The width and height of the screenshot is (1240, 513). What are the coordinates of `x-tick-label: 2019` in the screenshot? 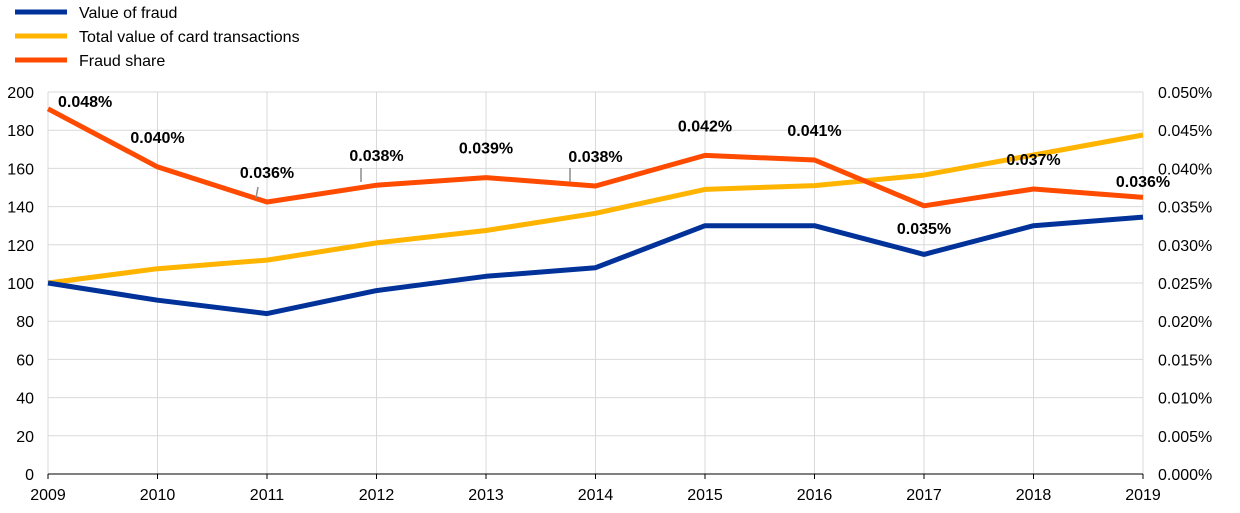 It's located at (1143, 495).